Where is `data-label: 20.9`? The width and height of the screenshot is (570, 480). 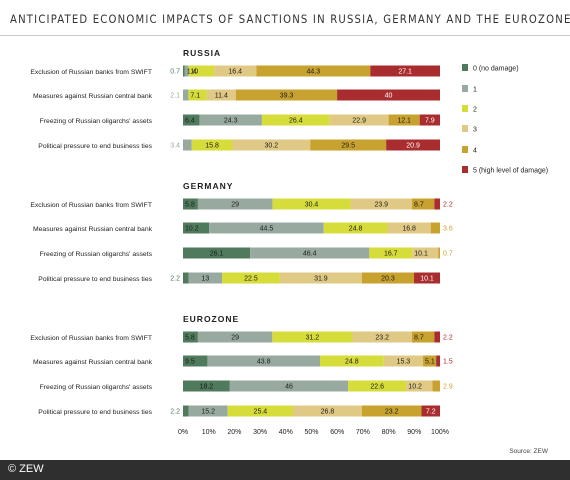 data-label: 20.9 is located at coordinates (413, 146).